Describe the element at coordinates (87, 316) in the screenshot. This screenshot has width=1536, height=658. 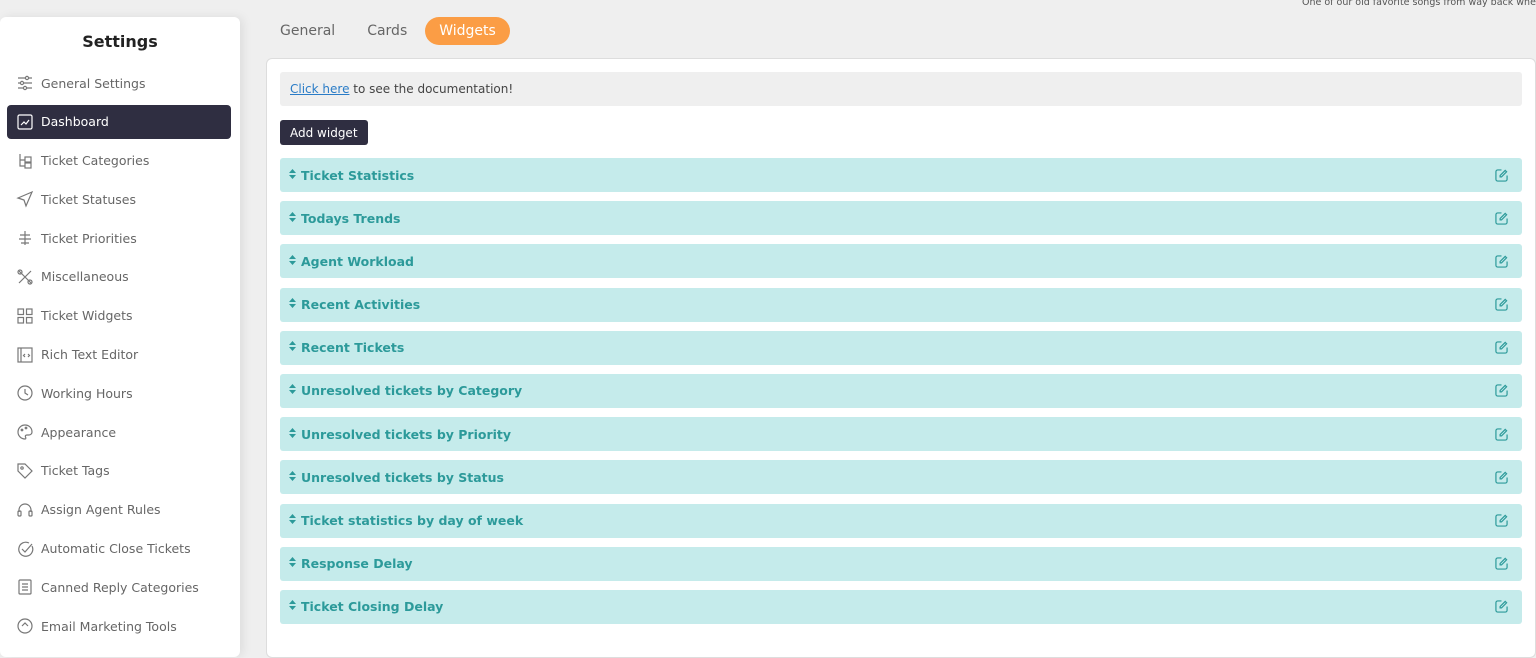
I see `sidebar-item-label: Ticket Widgets` at that location.